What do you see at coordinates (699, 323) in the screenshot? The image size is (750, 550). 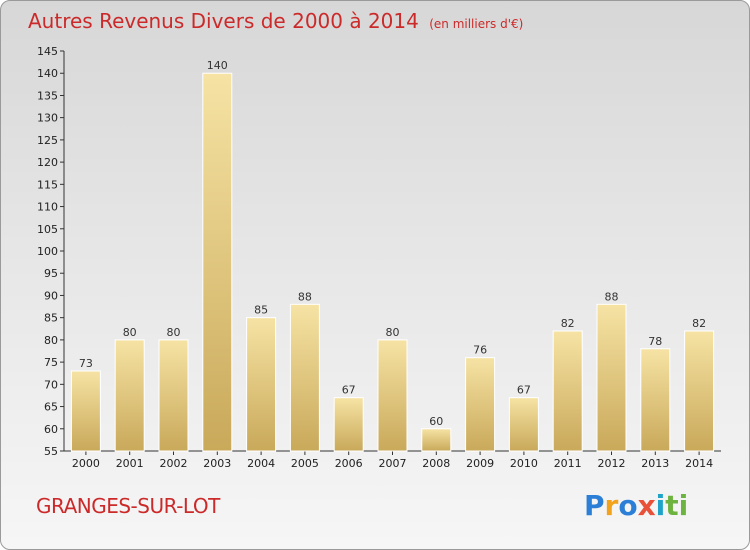 I see `data-label-2014: 82` at bounding box center [699, 323].